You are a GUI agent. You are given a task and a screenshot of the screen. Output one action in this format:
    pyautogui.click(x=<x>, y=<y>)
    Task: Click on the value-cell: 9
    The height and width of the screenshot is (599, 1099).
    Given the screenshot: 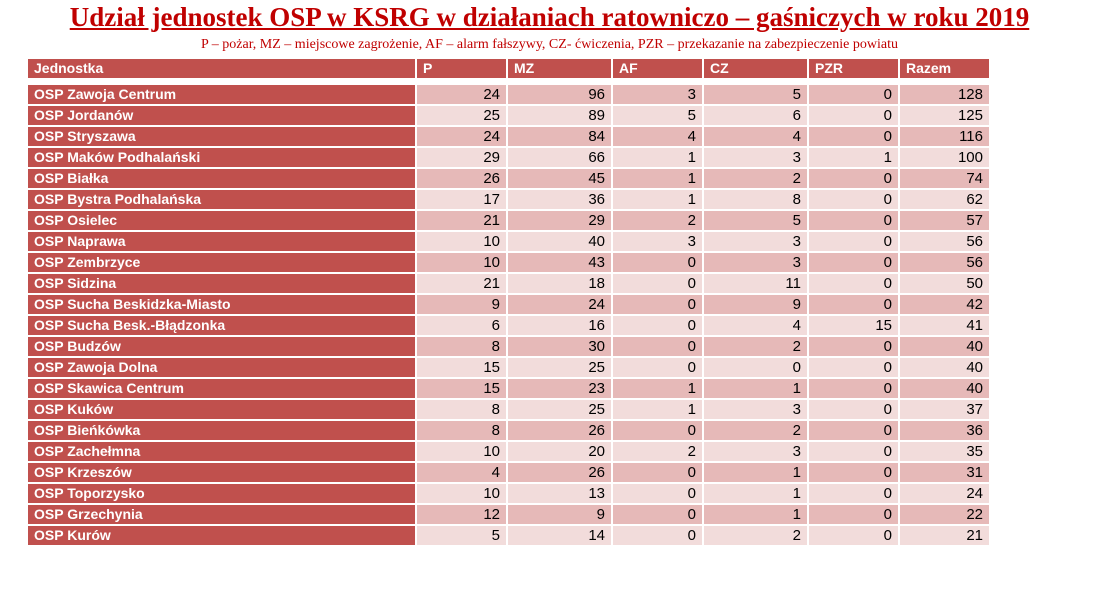 What is the action you would take?
    pyautogui.click(x=461, y=304)
    